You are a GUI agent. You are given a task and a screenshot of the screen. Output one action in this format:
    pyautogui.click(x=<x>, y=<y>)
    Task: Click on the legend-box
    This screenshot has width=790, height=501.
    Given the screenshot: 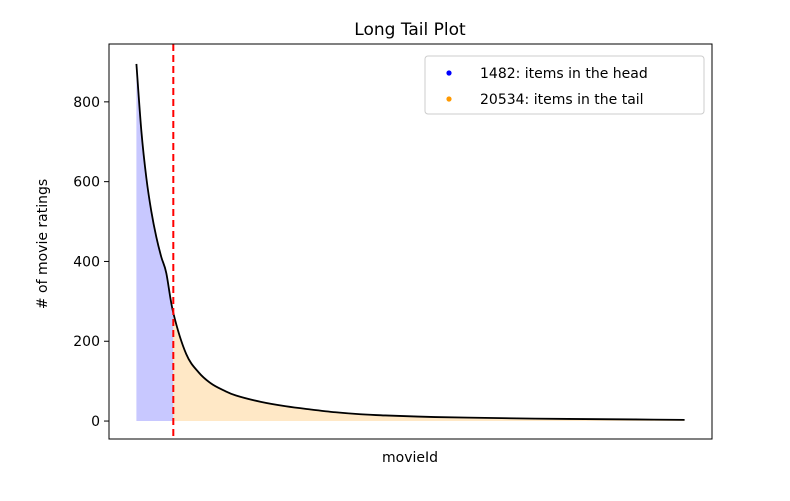 What is the action you would take?
    pyautogui.click(x=564, y=85)
    